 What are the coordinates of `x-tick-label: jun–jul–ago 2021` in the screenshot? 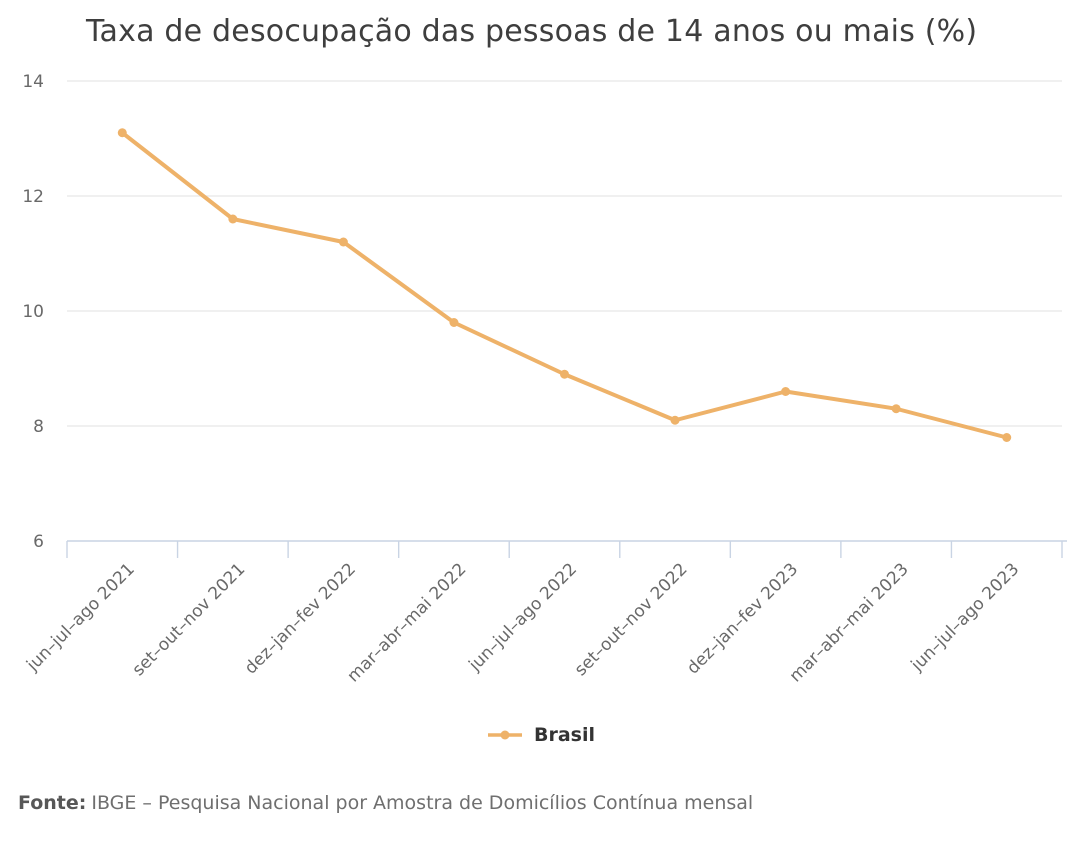 It's located at (80, 617).